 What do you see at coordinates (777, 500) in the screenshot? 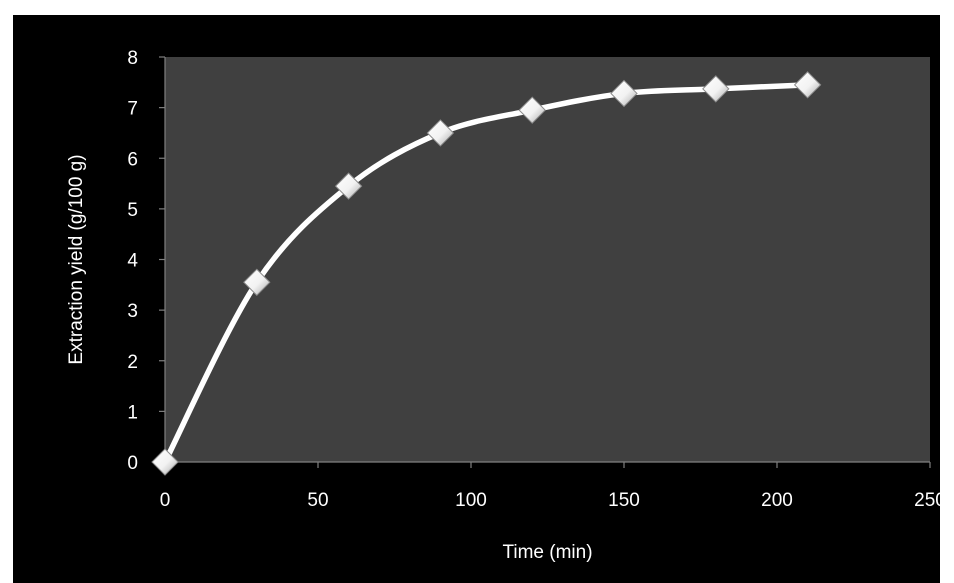
I see `x-tick-label: 200` at bounding box center [777, 500].